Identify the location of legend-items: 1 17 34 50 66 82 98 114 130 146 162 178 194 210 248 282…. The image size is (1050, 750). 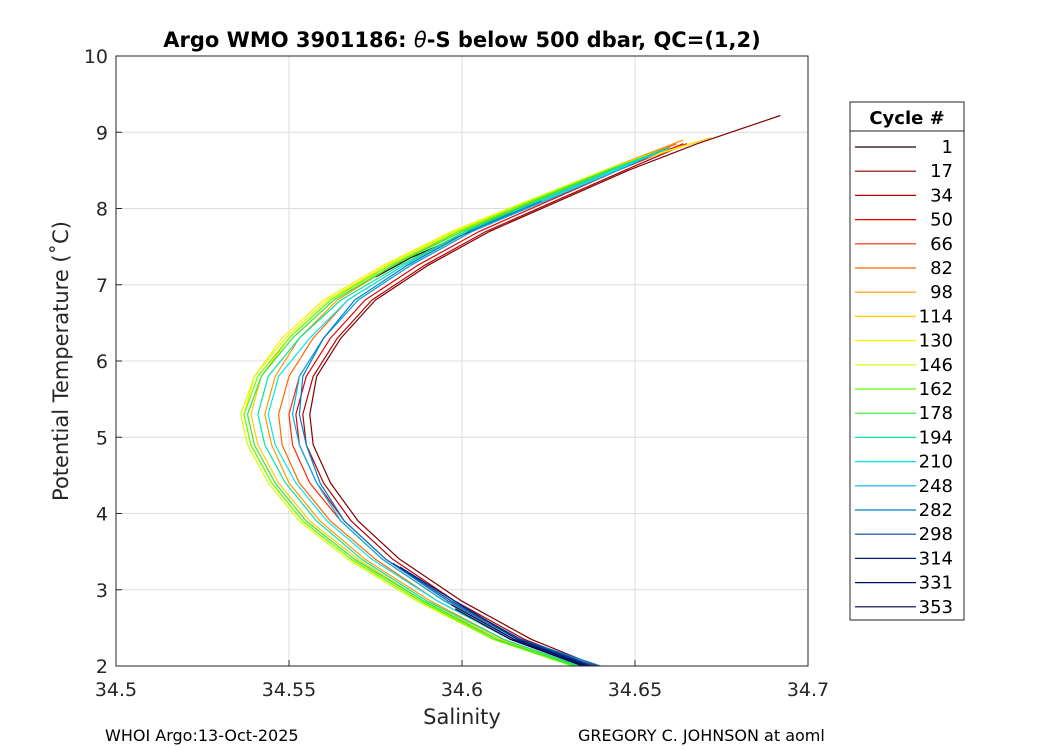
(904, 377).